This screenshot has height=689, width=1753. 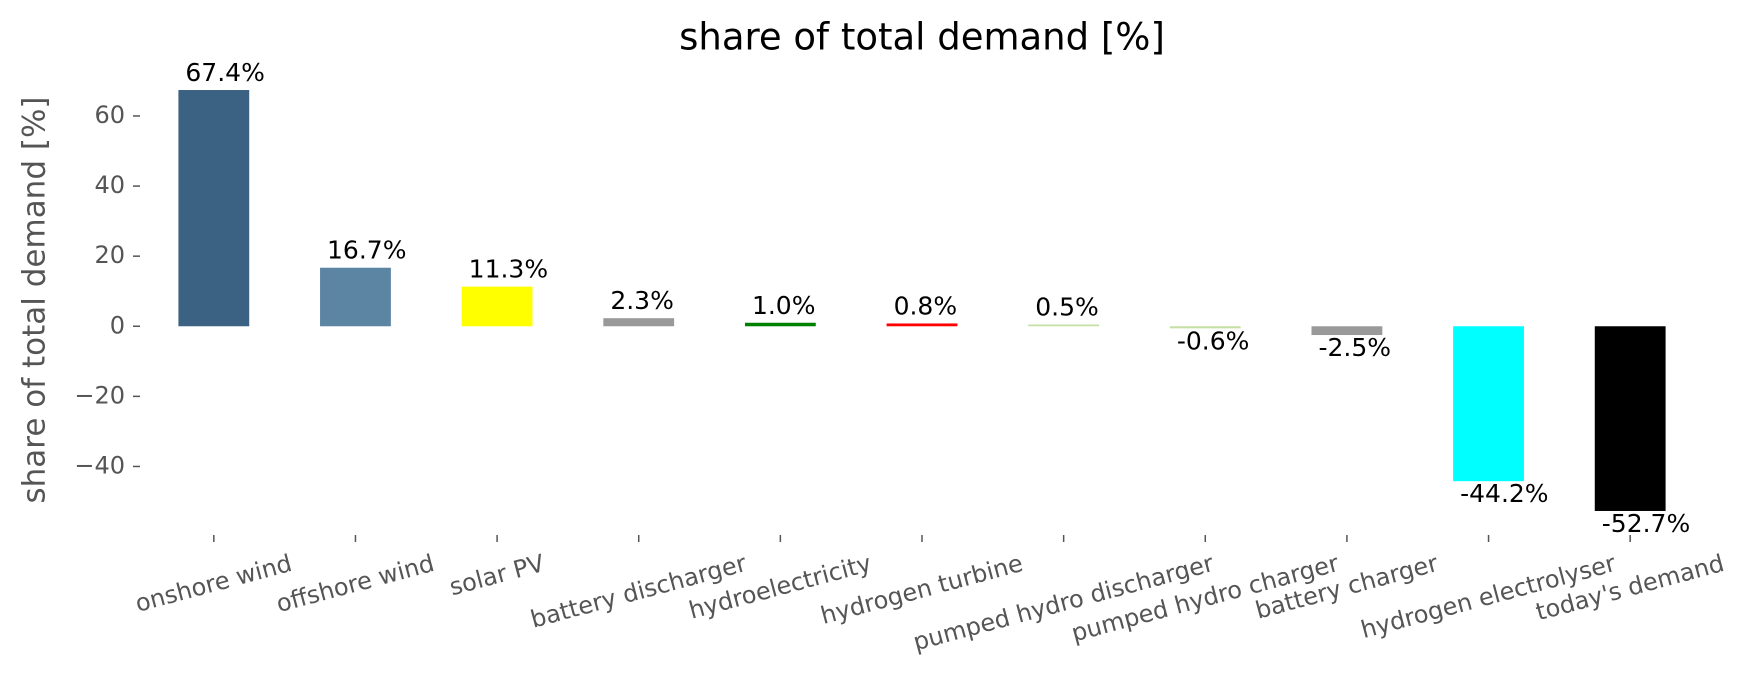 What do you see at coordinates (109, 255) in the screenshot?
I see `y-tick-label: 20` at bounding box center [109, 255].